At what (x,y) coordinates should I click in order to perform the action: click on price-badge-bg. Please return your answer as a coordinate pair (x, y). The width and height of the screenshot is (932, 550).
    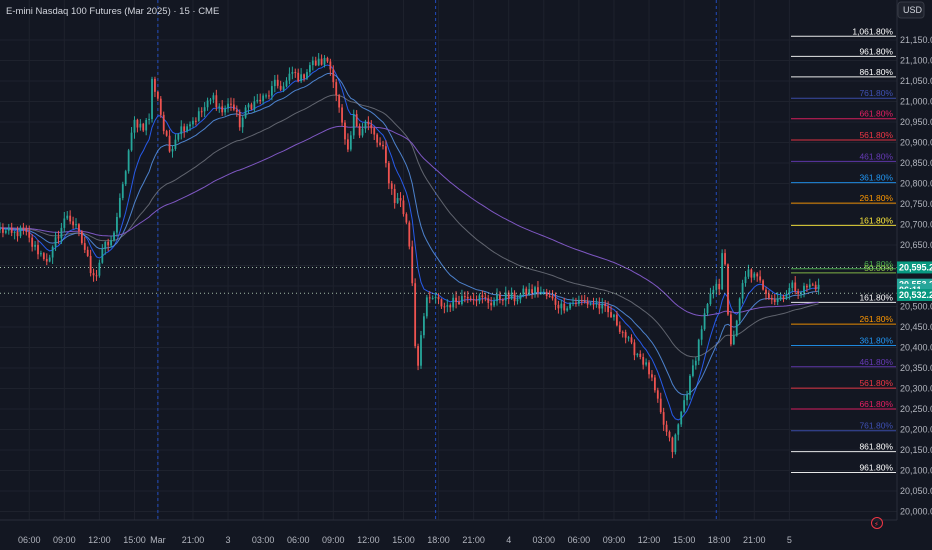
    Looking at the image, I should click on (914, 295).